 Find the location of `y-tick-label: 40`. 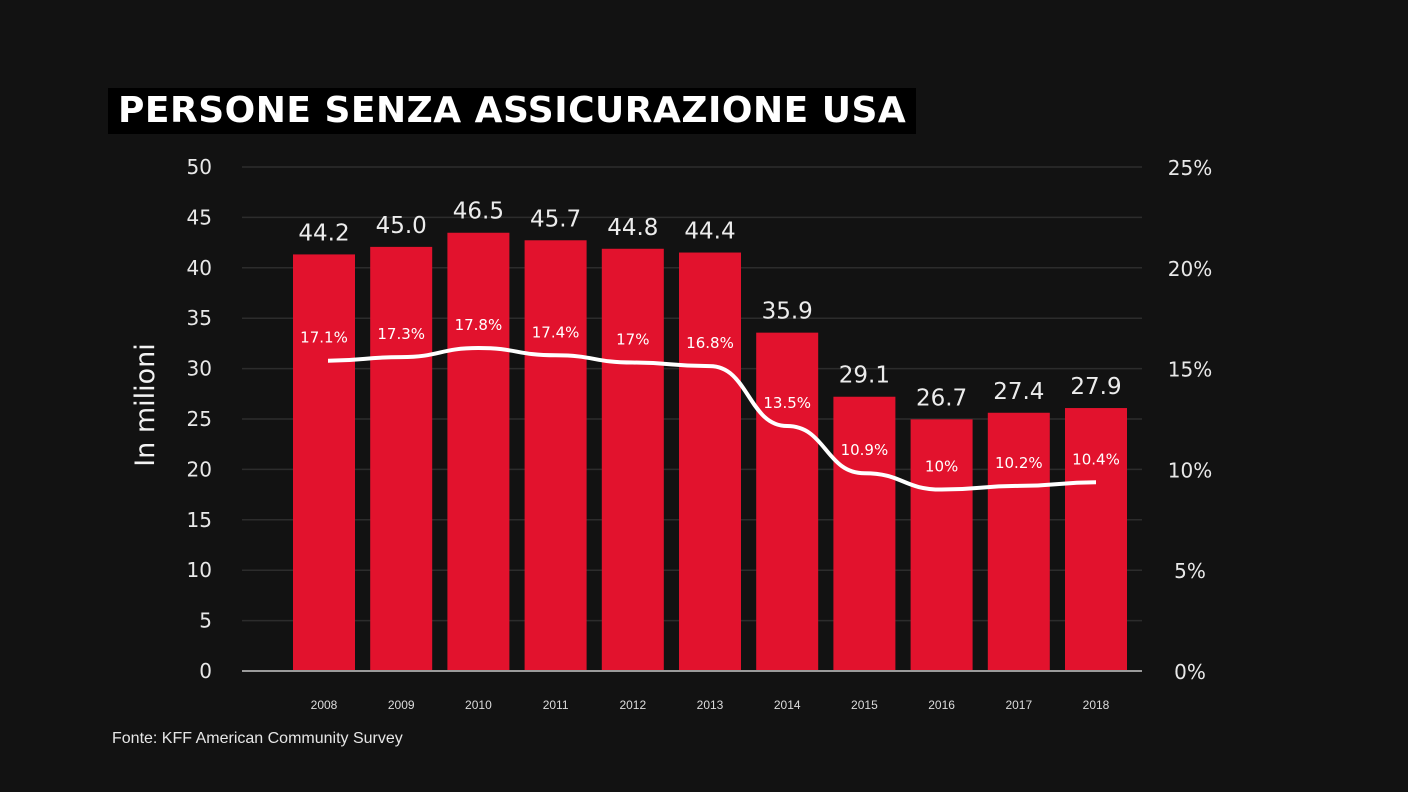

y-tick-label: 40 is located at coordinates (199, 268).